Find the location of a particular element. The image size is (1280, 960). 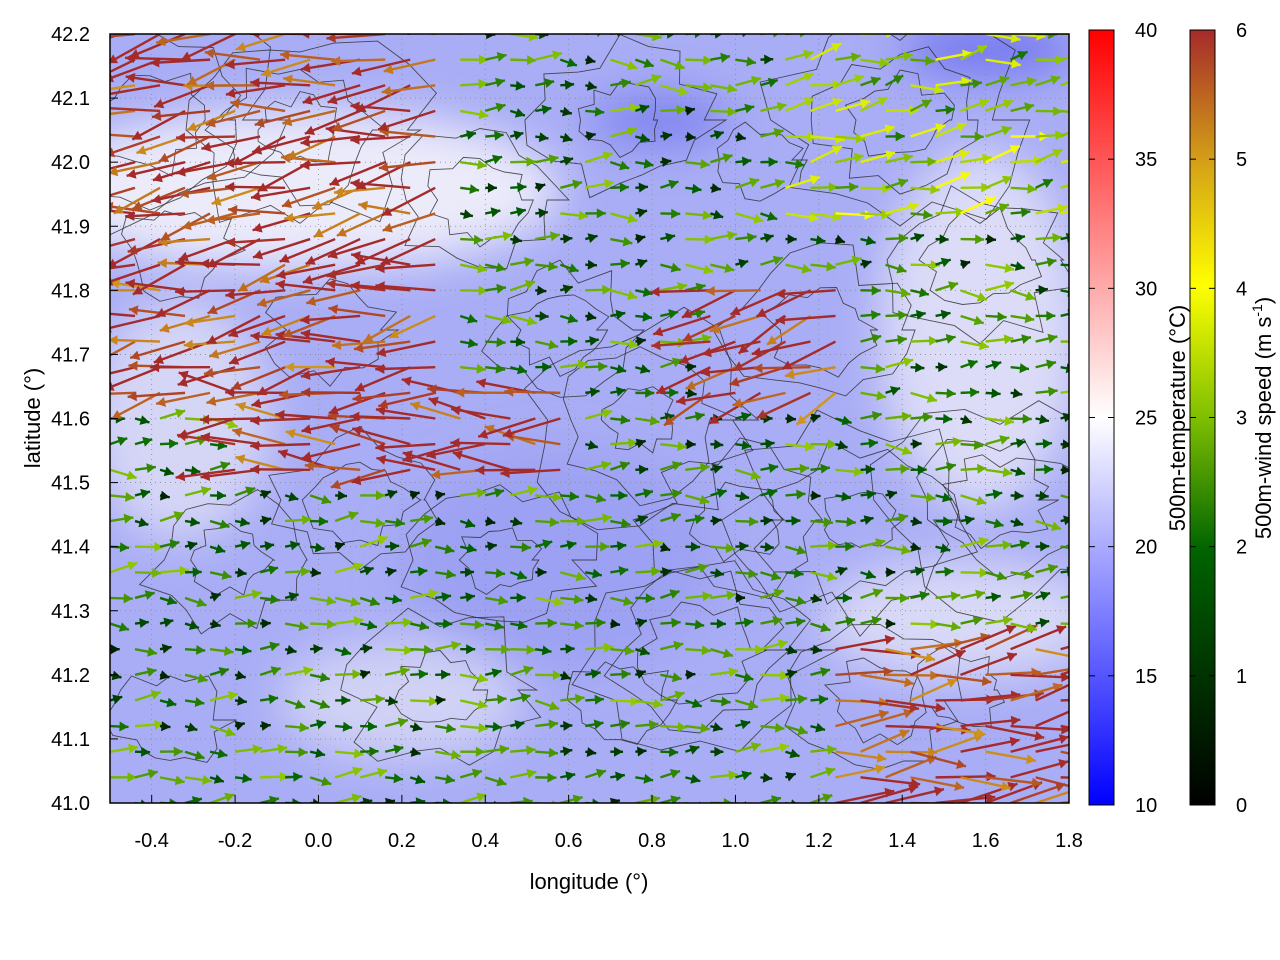

y-tick-label: 41.4 is located at coordinates (70, 548).